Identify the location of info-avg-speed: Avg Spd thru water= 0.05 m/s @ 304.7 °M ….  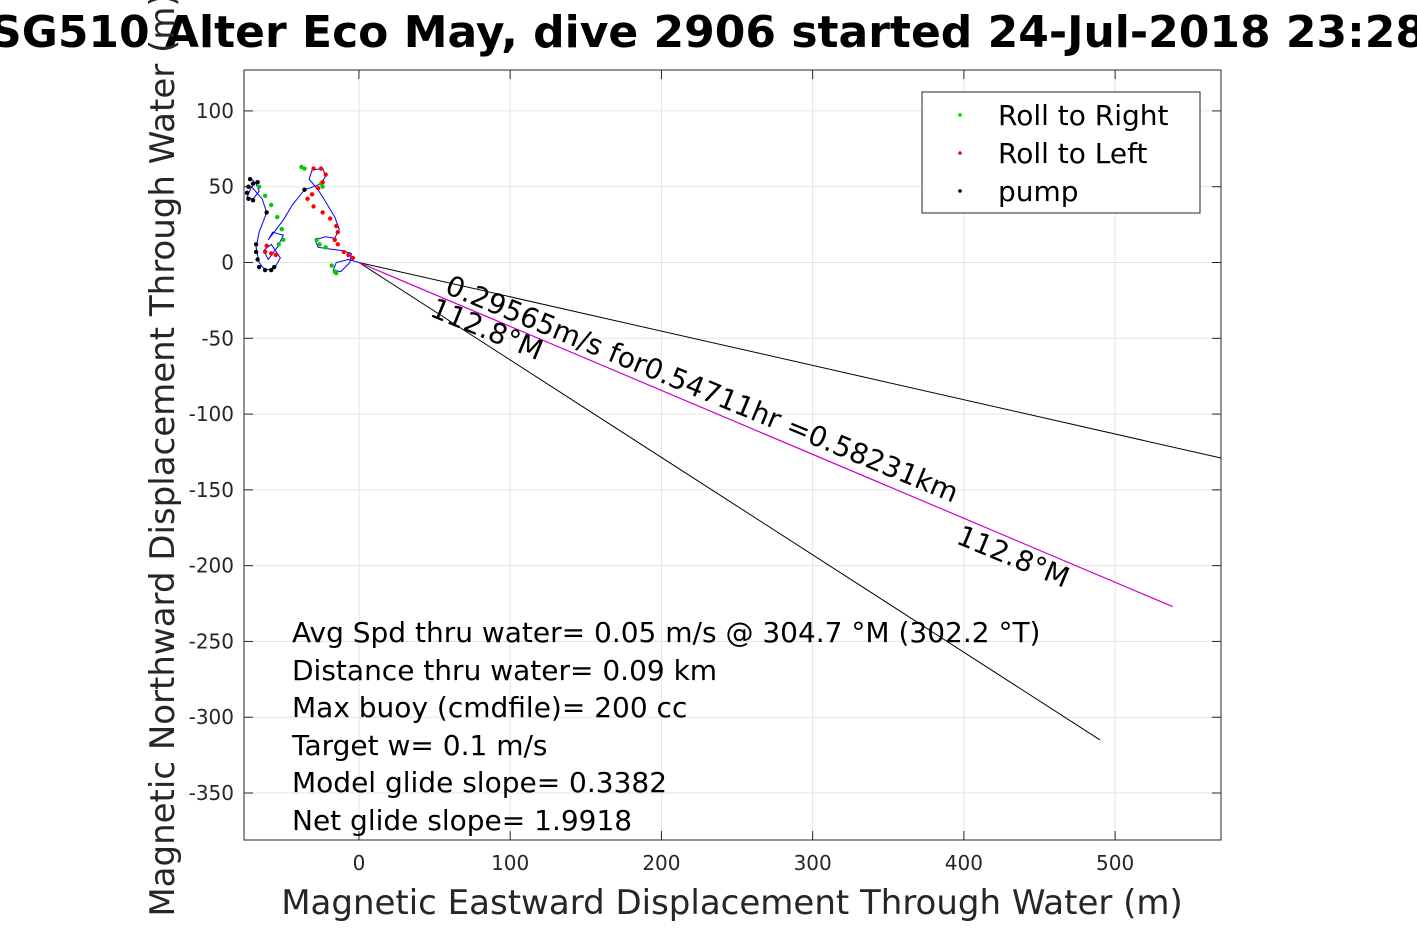
(666, 632).